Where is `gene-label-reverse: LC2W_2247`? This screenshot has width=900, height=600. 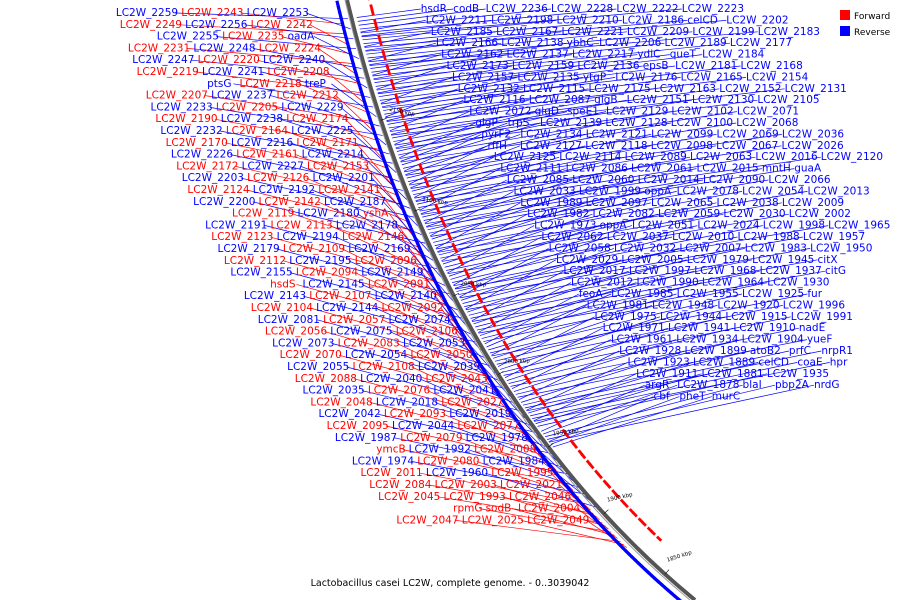
gene-label-reverse: LC2W_2247 is located at coordinates (163, 60).